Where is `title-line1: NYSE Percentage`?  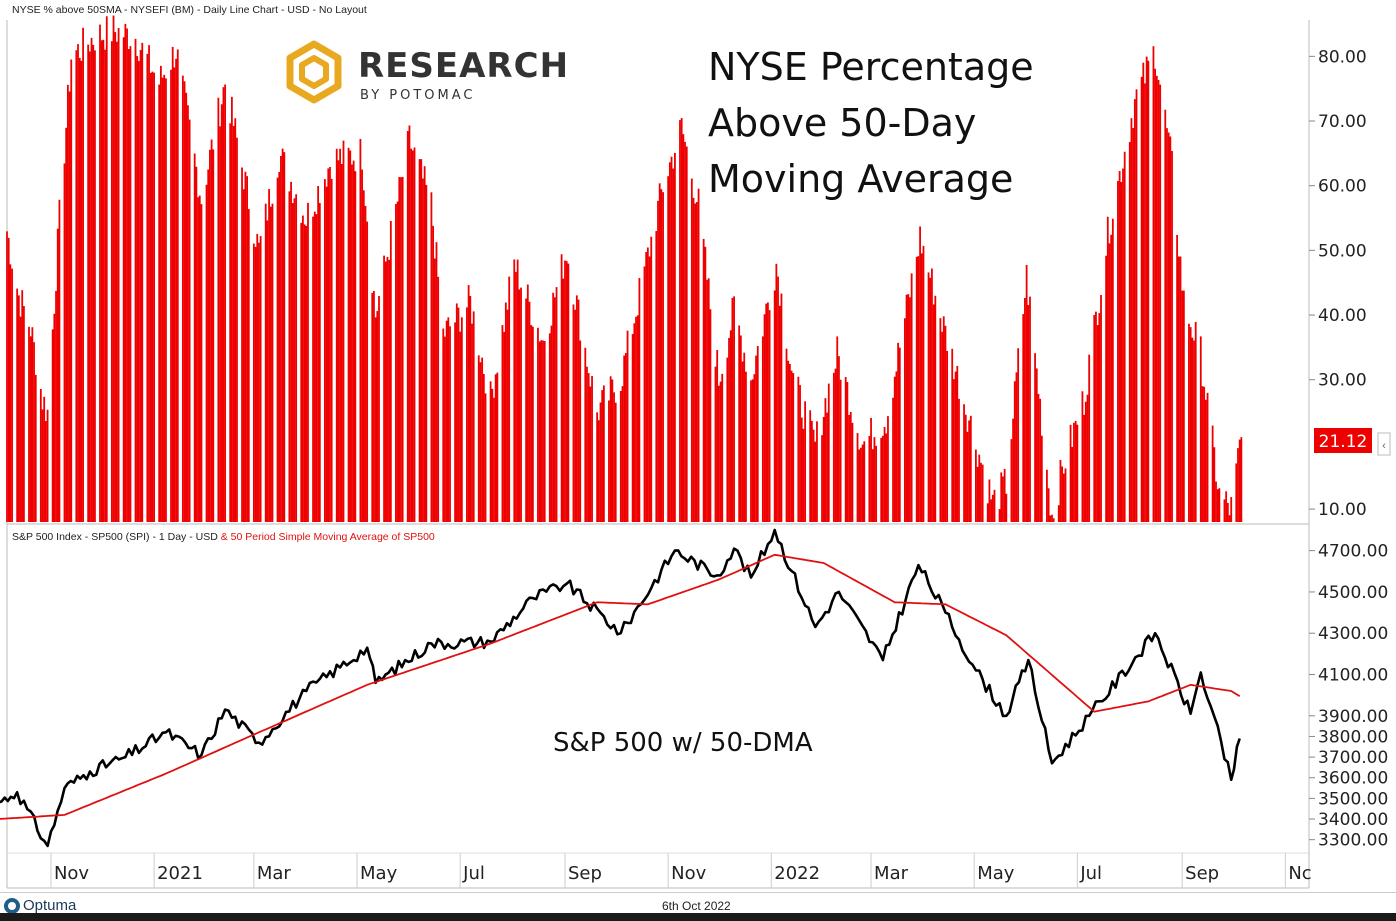 title-line1: NYSE Percentage is located at coordinates (871, 67).